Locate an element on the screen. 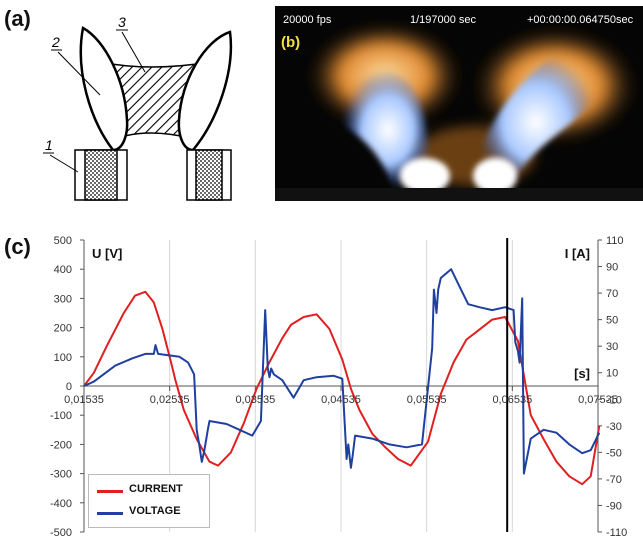 The width and height of the screenshot is (643, 536). y-left-tick-label: 0 is located at coordinates (69, 387).